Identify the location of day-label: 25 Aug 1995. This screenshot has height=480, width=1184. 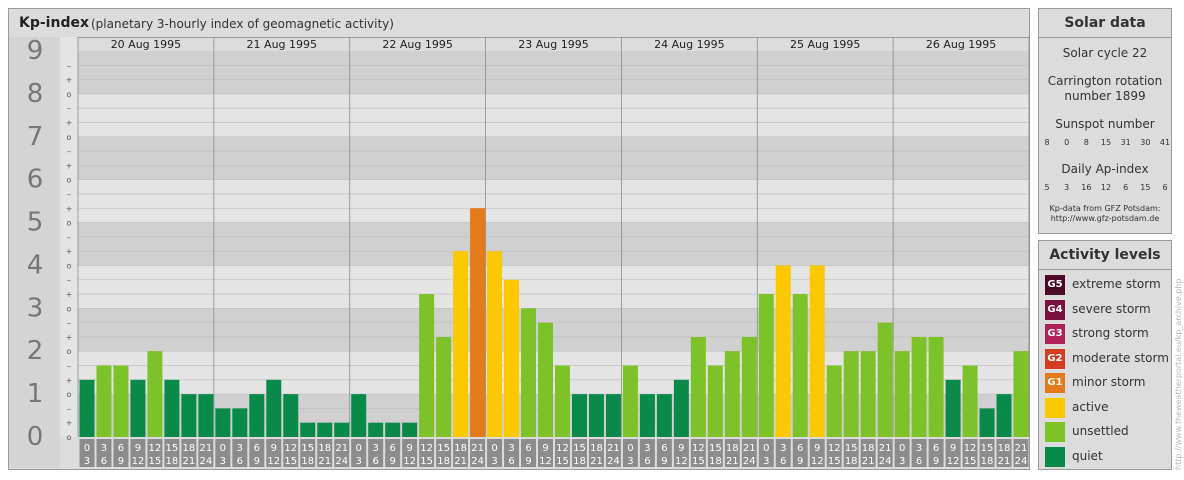
(825, 44).